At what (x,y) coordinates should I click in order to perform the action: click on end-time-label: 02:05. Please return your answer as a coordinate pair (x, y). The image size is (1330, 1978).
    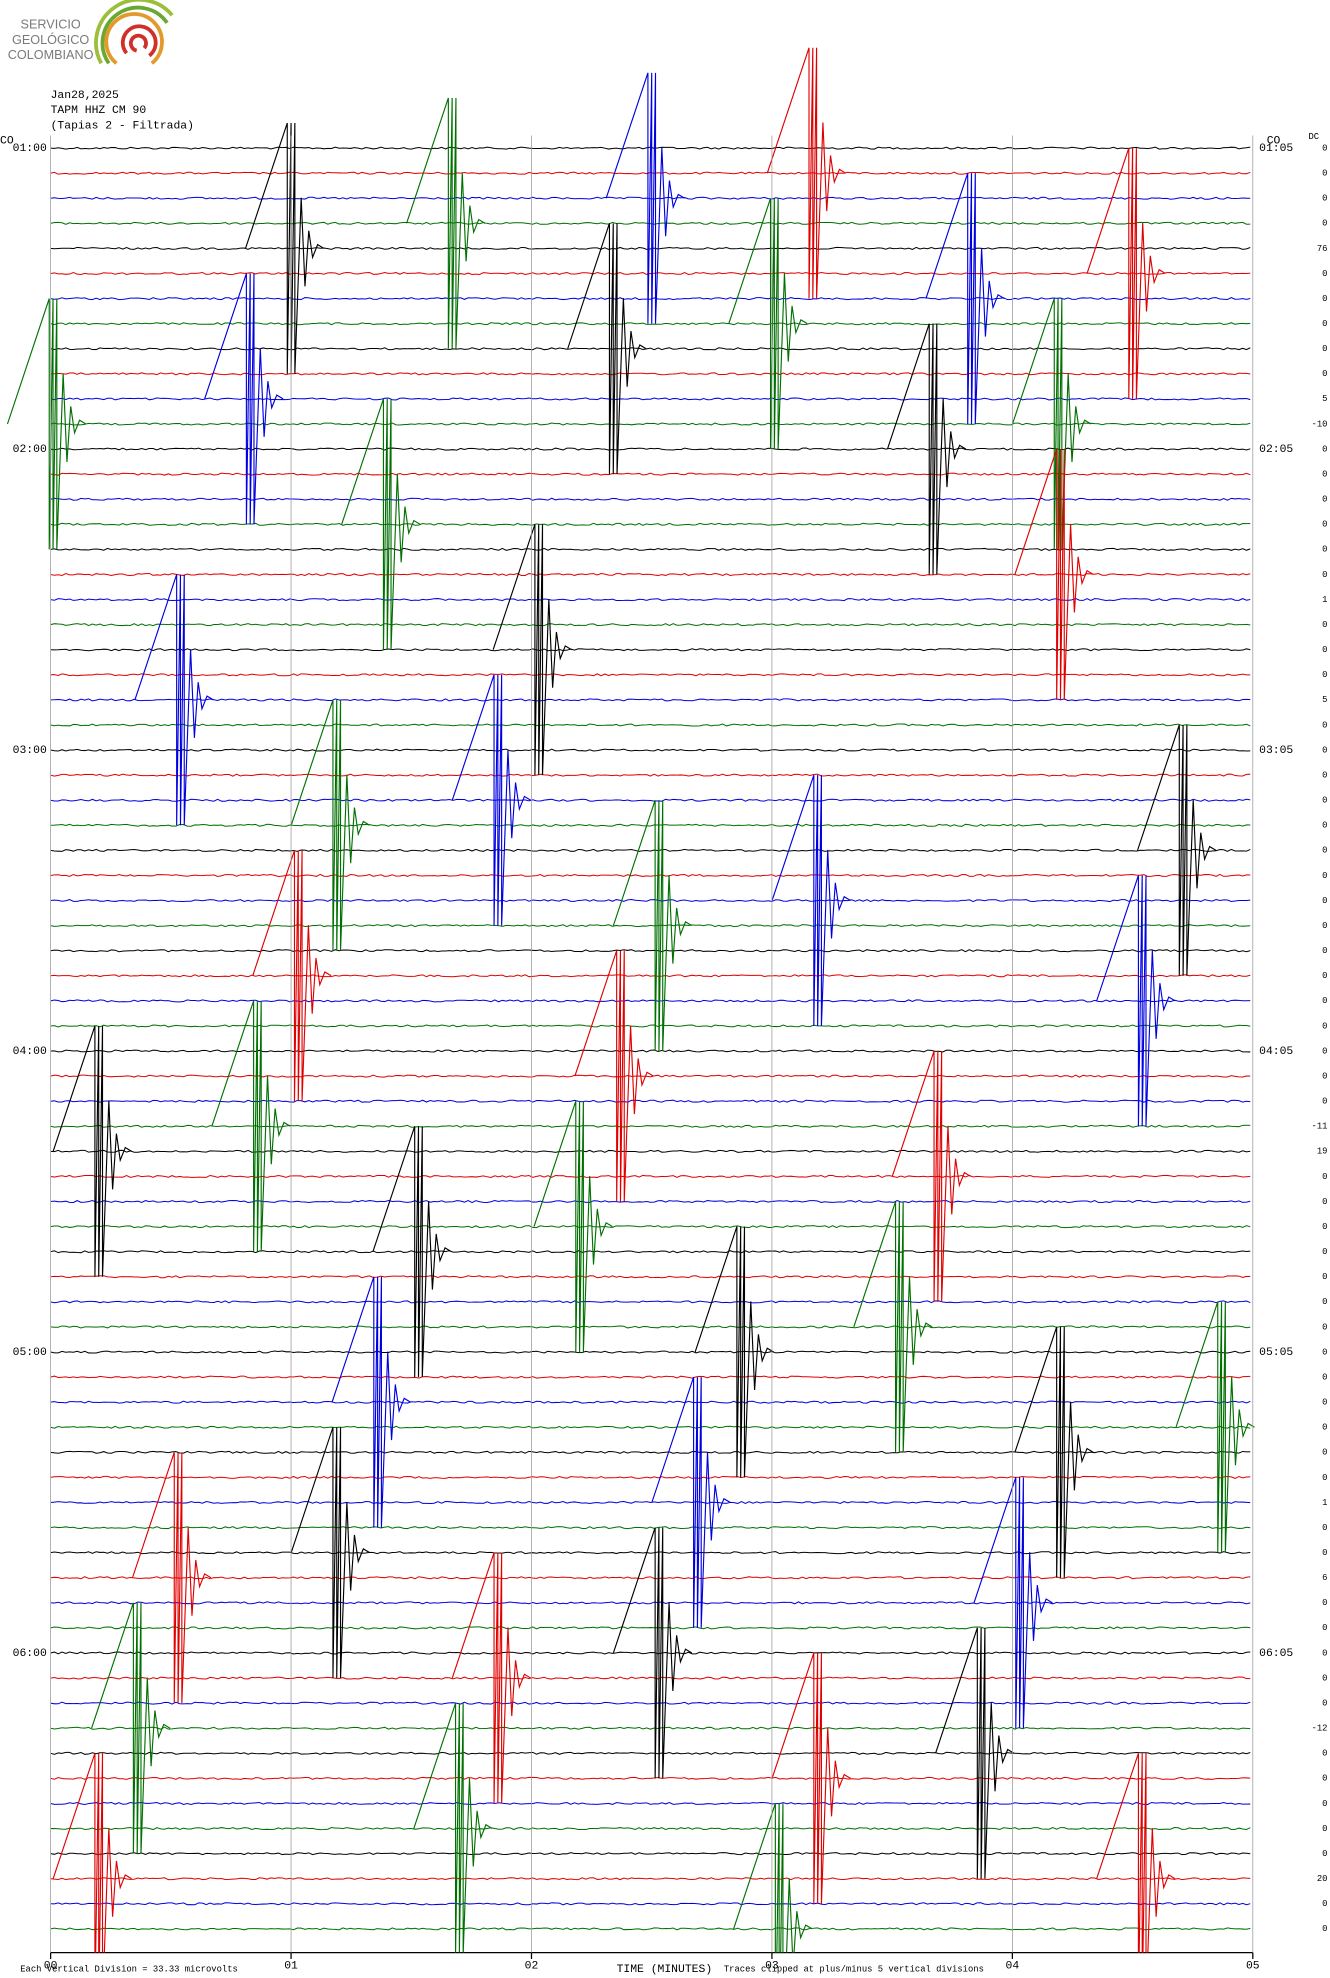
    Looking at the image, I should click on (1276, 450).